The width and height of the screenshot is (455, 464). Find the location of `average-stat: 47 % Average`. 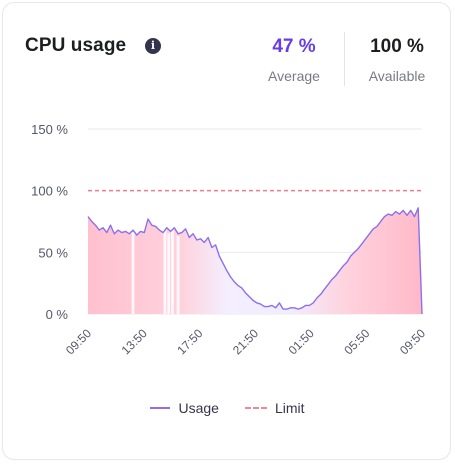

average-stat: 47 % Average is located at coordinates (294, 60).